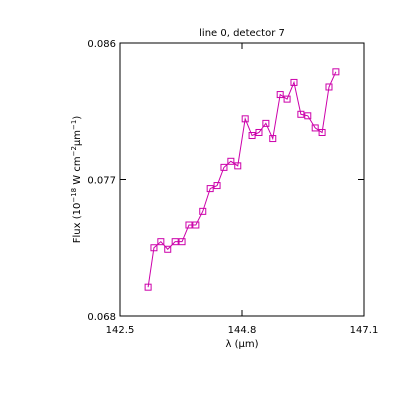 The image size is (400, 400). Describe the element at coordinates (74, 125) in the screenshot. I see `y-axis-label-part: −1` at that location.